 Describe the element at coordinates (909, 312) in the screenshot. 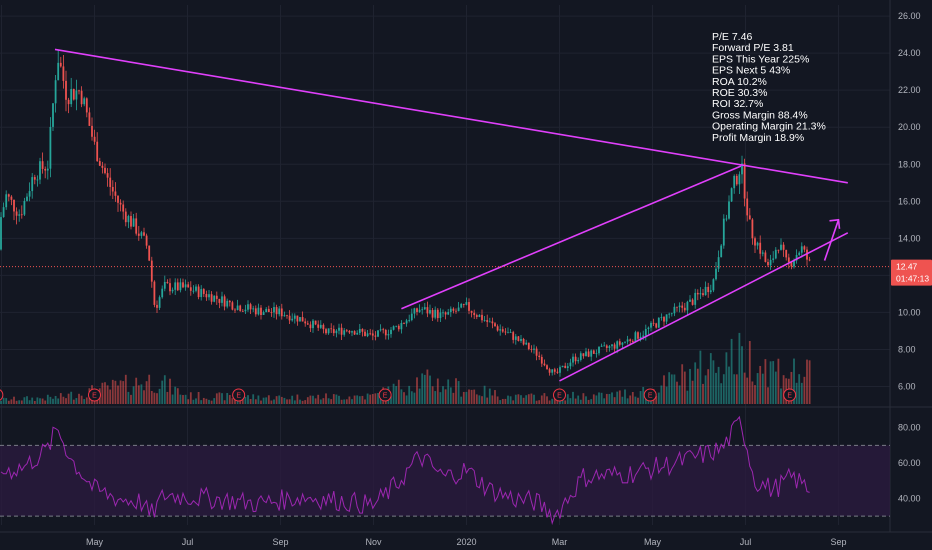

I see `price-axis-label: 10.00` at that location.